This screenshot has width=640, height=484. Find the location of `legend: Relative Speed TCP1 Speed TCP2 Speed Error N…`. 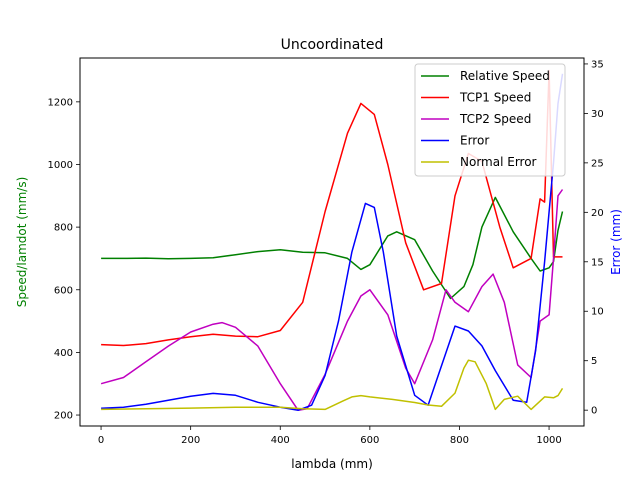

legend: Relative Speed TCP1 Speed TCP2 Speed Error N… is located at coordinates (490, 120).